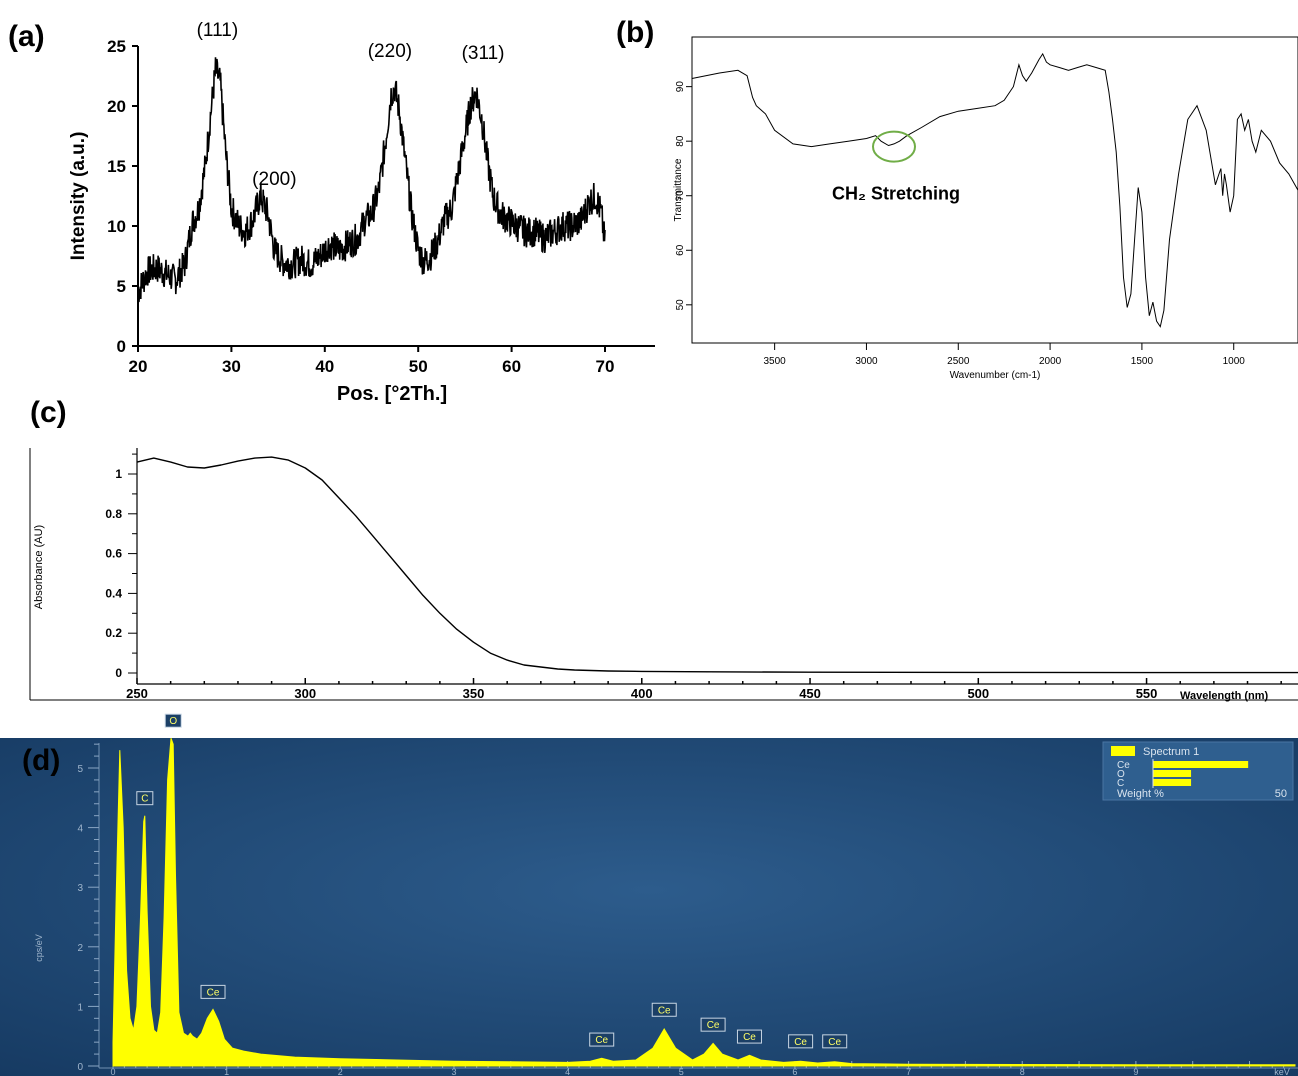 The height and width of the screenshot is (1076, 1298). Describe the element at coordinates (26, 36) in the screenshot. I see `panel-label: (a)` at that location.